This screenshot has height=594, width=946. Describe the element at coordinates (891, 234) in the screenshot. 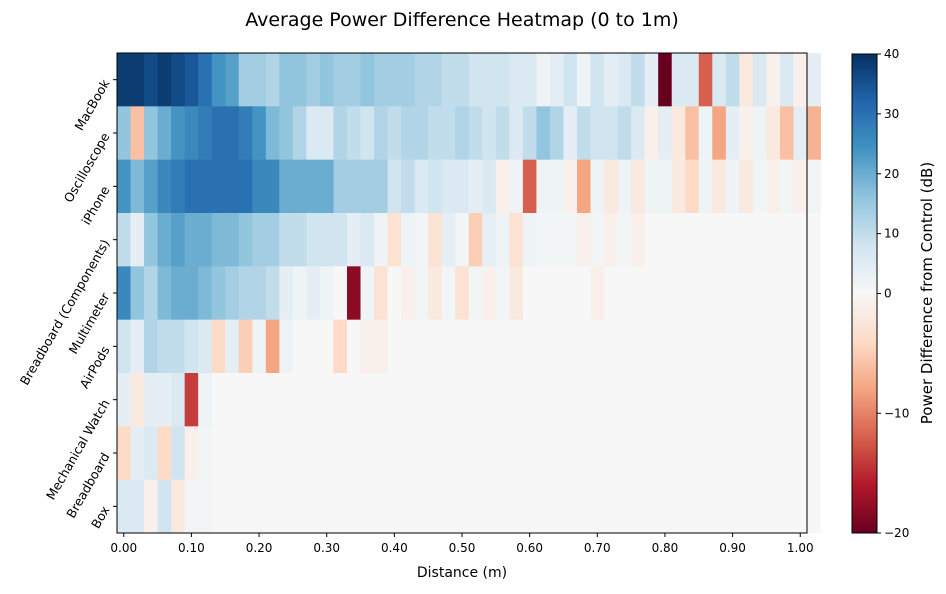

I see `colorbar-tick-label: 10` at that location.